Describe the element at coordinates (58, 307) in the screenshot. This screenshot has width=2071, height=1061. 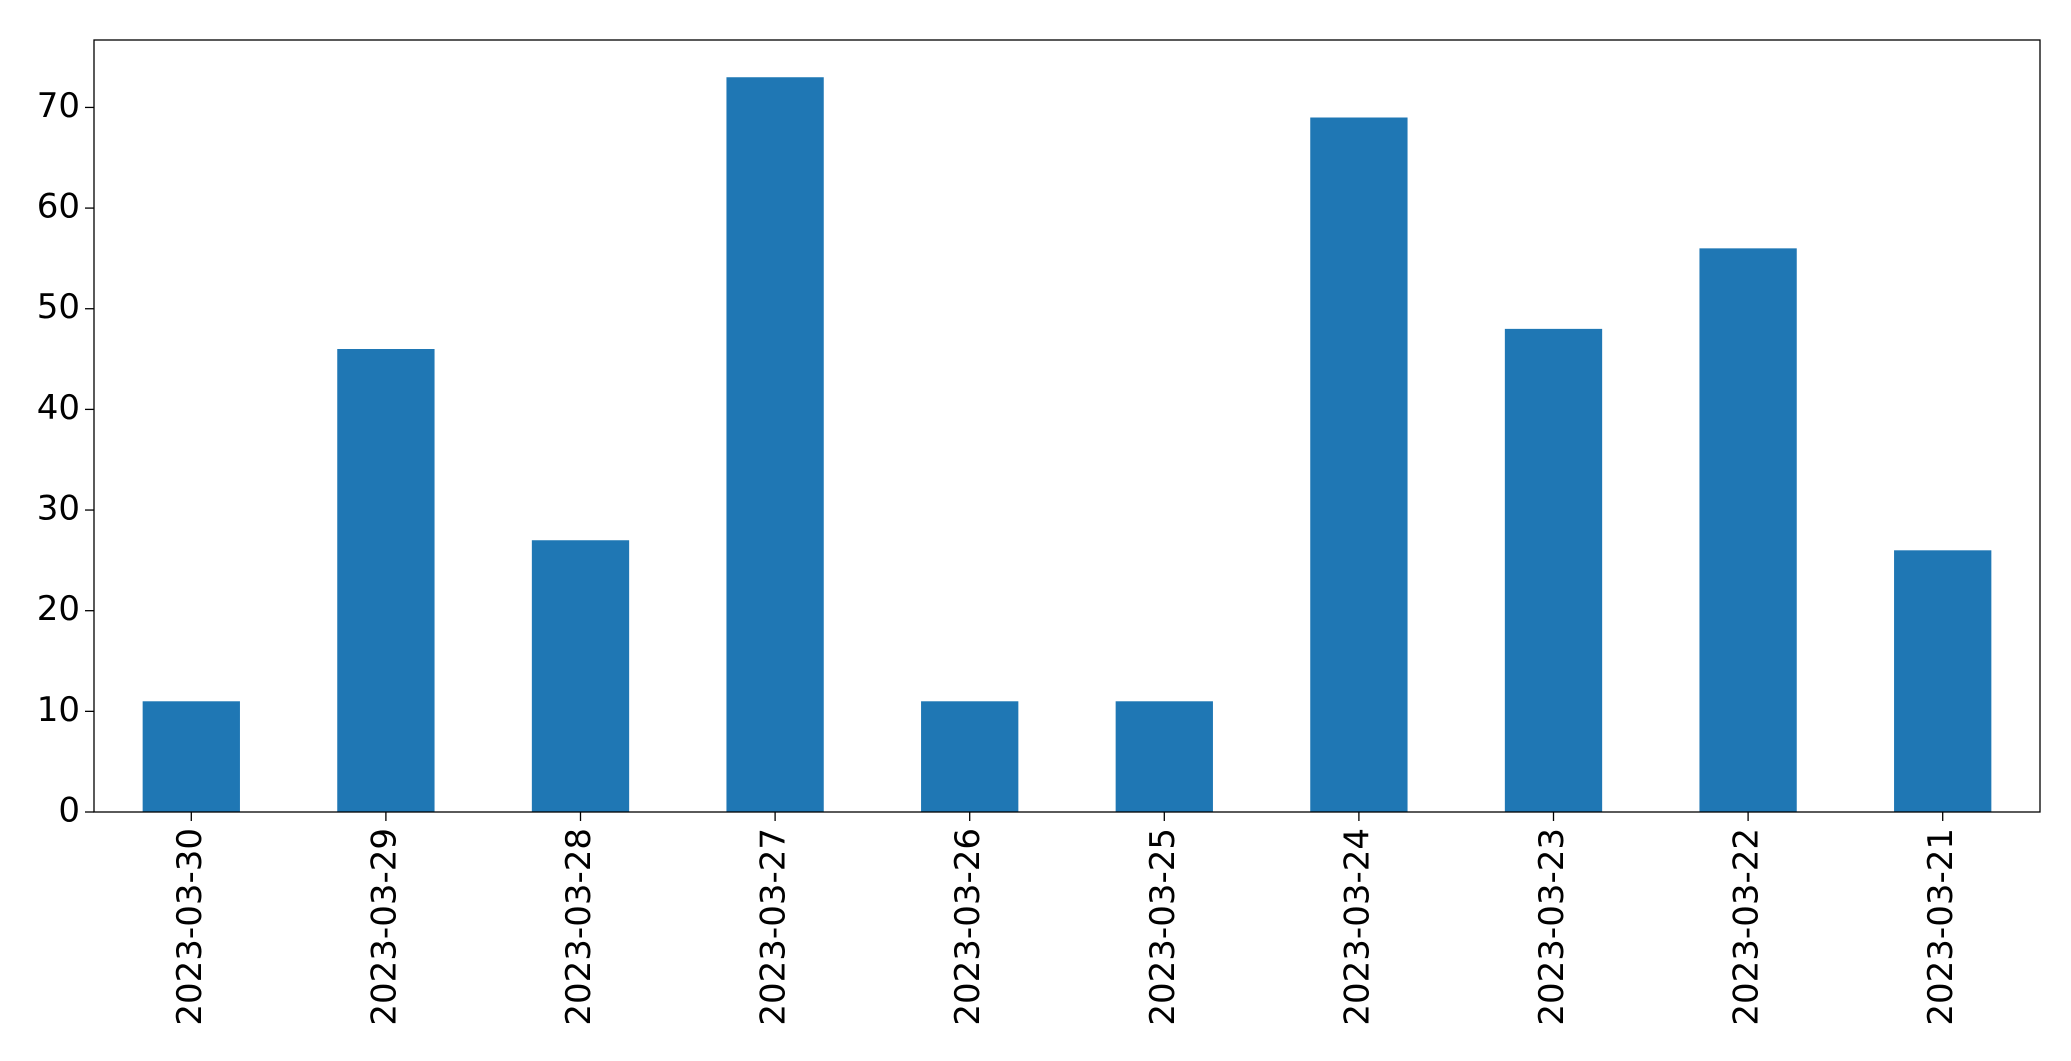
I see `y-tick-label: 50` at that location.